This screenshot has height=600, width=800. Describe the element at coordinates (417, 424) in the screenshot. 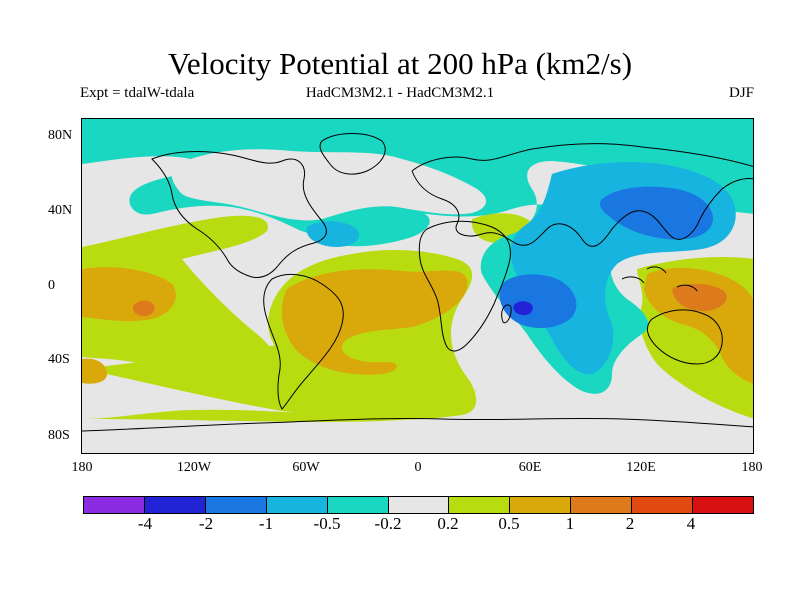

I see `coastline-antarctica` at that location.